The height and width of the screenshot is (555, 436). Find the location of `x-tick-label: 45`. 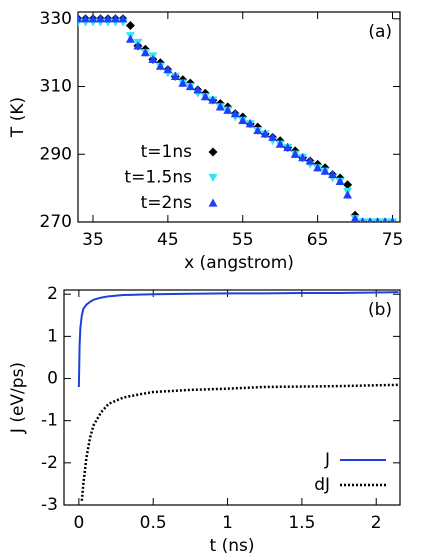

x-tick-label: 45 is located at coordinates (168, 240).